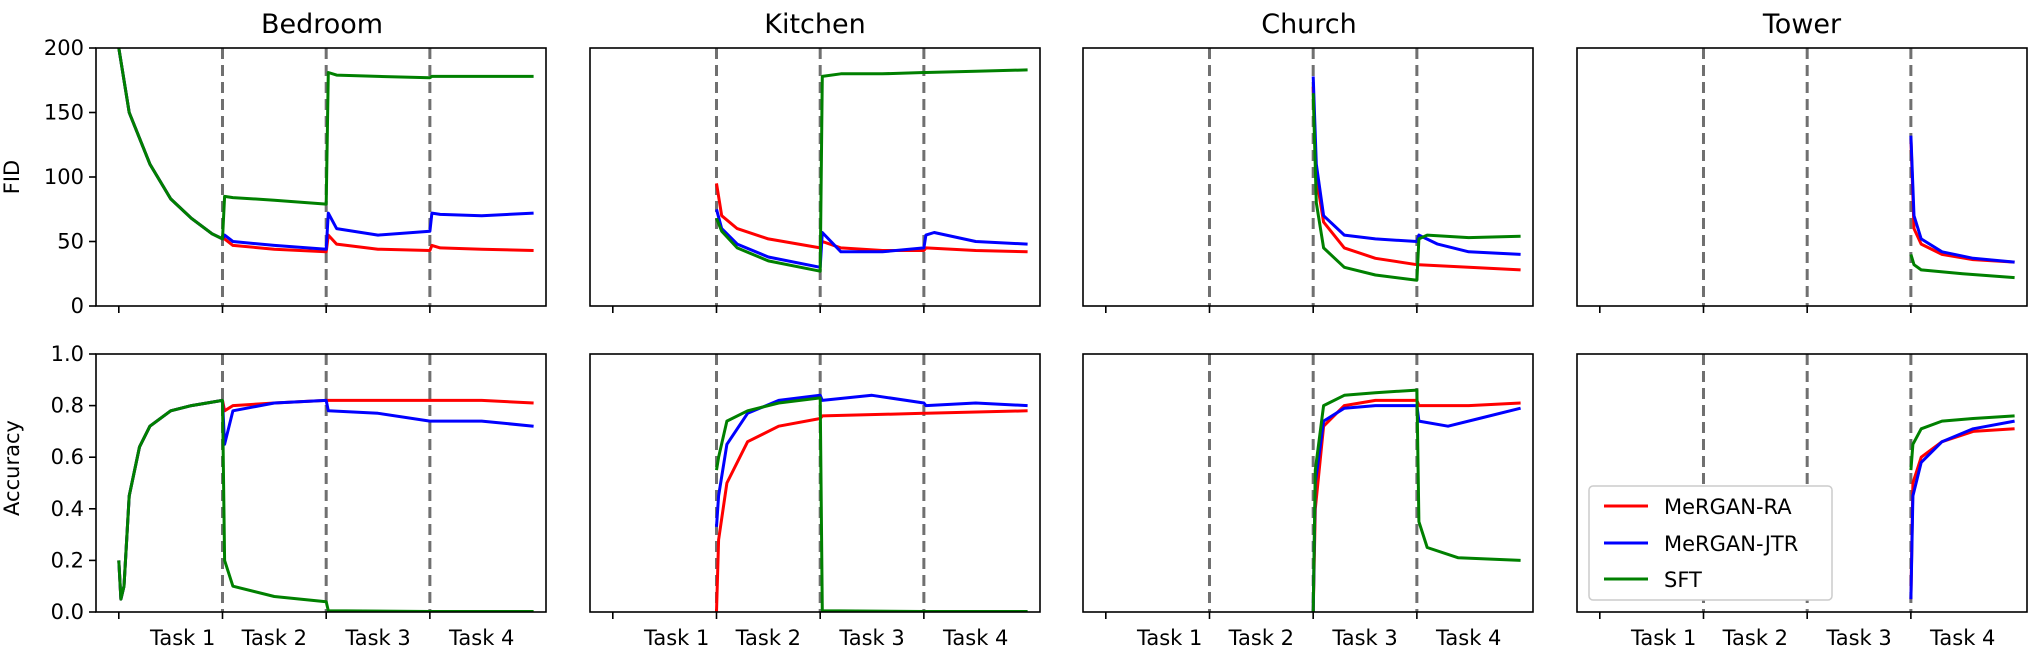  I want to click on y-axis-title-accuracy: Accuracy, so click(12, 468).